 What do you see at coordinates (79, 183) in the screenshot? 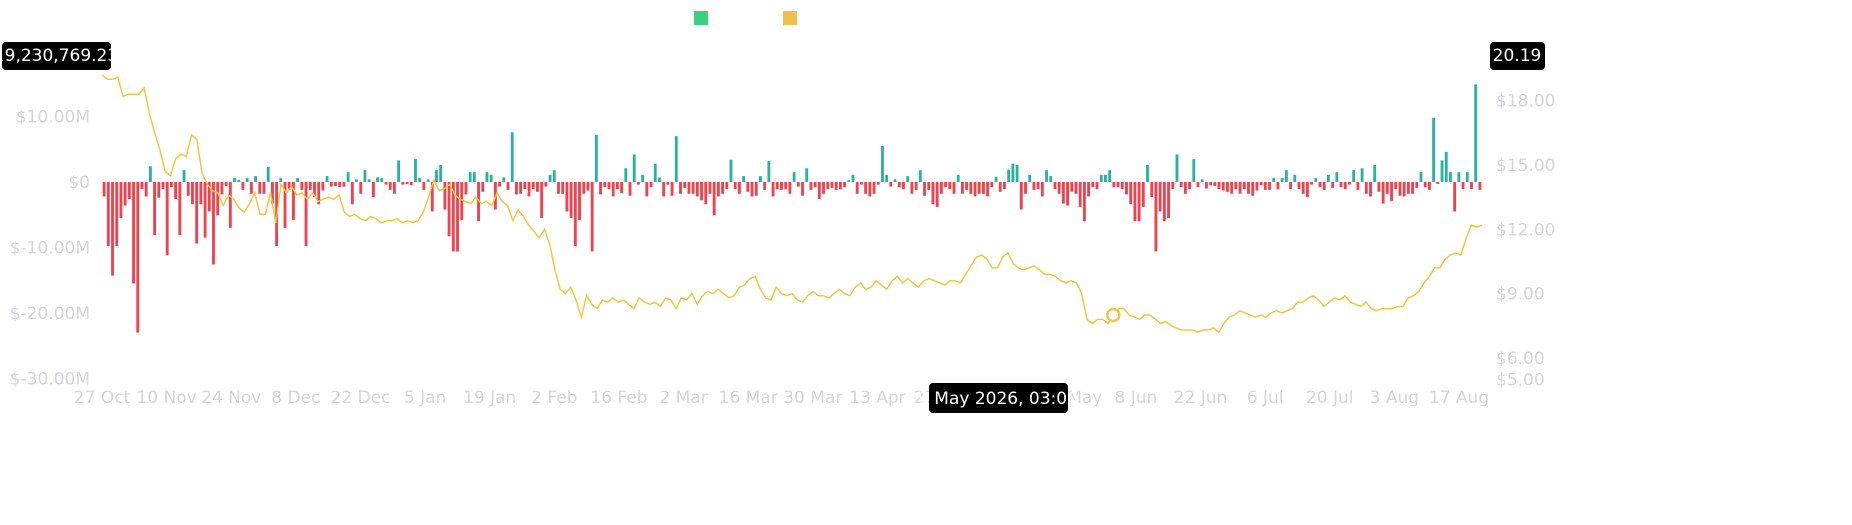
I see `left-axis-tick: $0` at bounding box center [79, 183].